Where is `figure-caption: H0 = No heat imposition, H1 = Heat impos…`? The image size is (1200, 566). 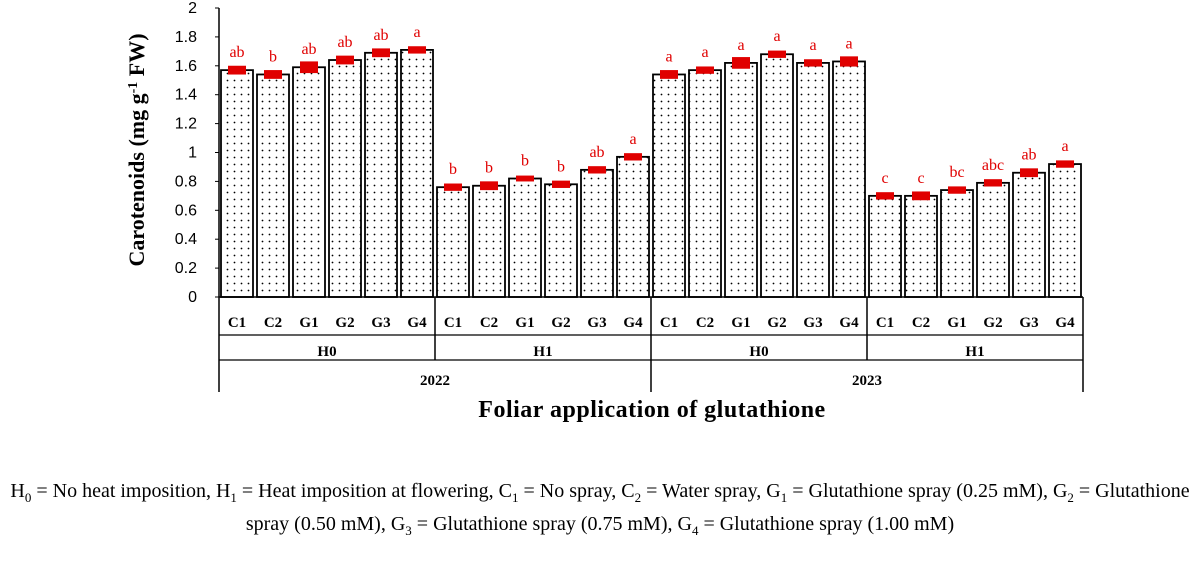 figure-caption: H0 = No heat imposition, H1 = Heat impos… is located at coordinates (600, 511).